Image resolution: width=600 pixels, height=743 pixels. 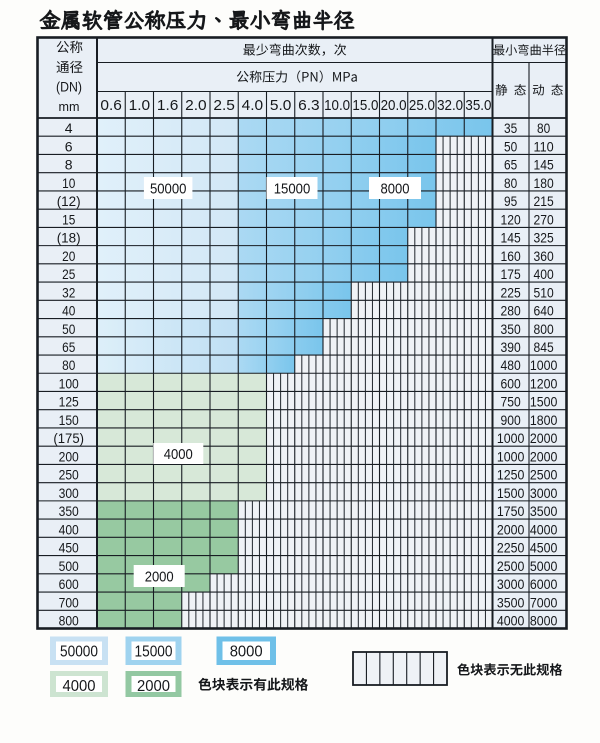 What do you see at coordinates (168, 105) in the screenshot?
I see `svg-text: 1.6` at bounding box center [168, 105].